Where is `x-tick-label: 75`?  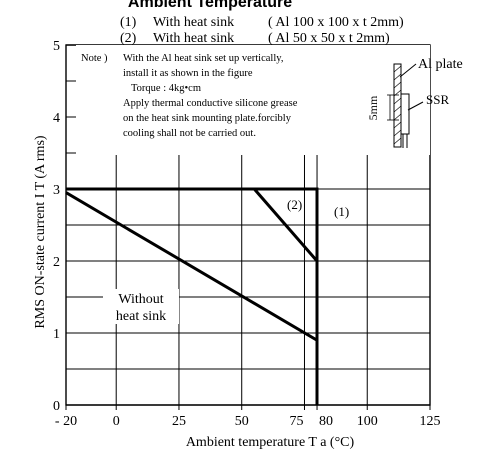
x-tick-label: 75 is located at coordinates (296, 421).